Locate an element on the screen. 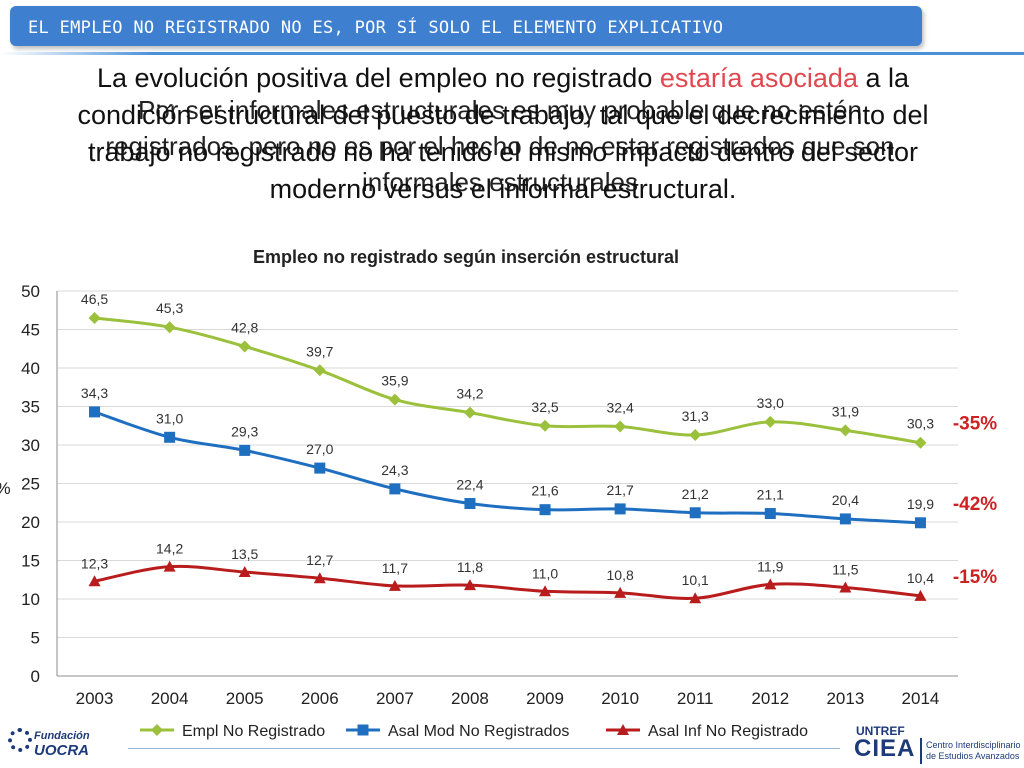 The width and height of the screenshot is (1024, 768). data-label: 21,7 is located at coordinates (620, 490).